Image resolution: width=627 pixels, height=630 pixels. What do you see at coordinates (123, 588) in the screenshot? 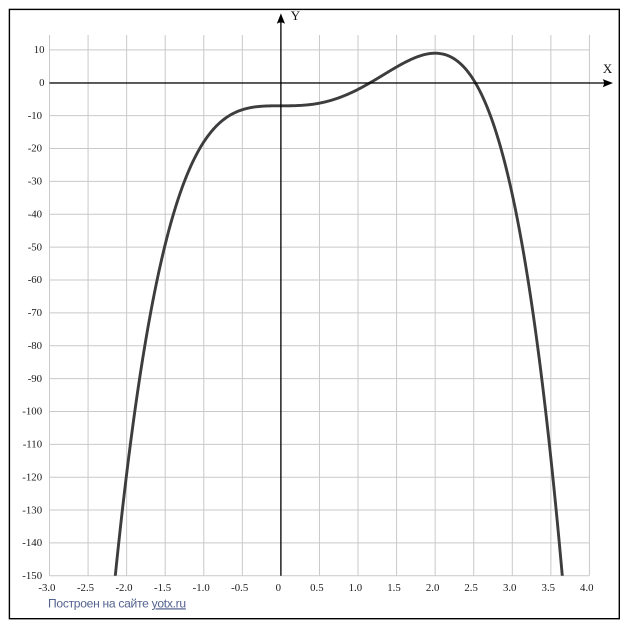
I see `svg-text: -2.0` at bounding box center [123, 588].